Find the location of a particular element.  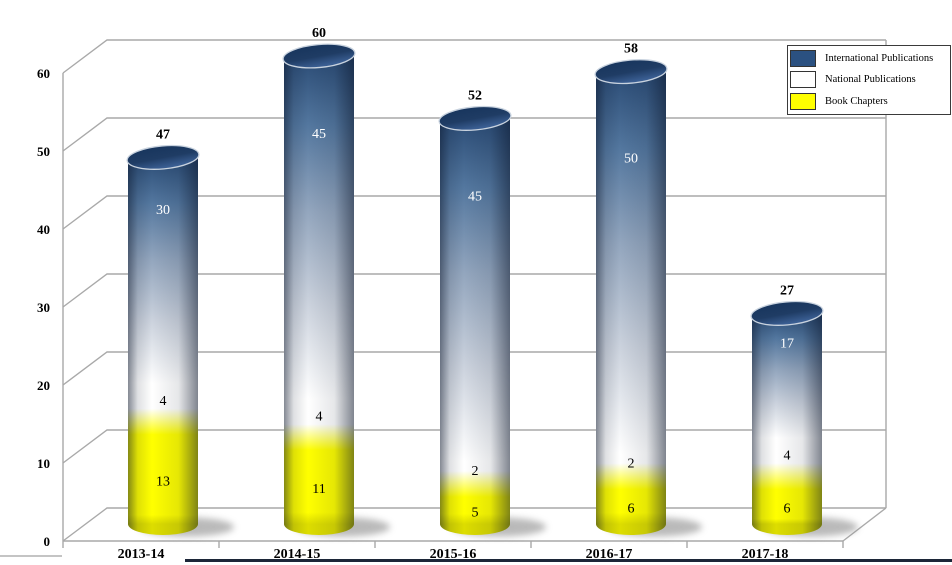

value-label: 13 is located at coordinates (163, 481).